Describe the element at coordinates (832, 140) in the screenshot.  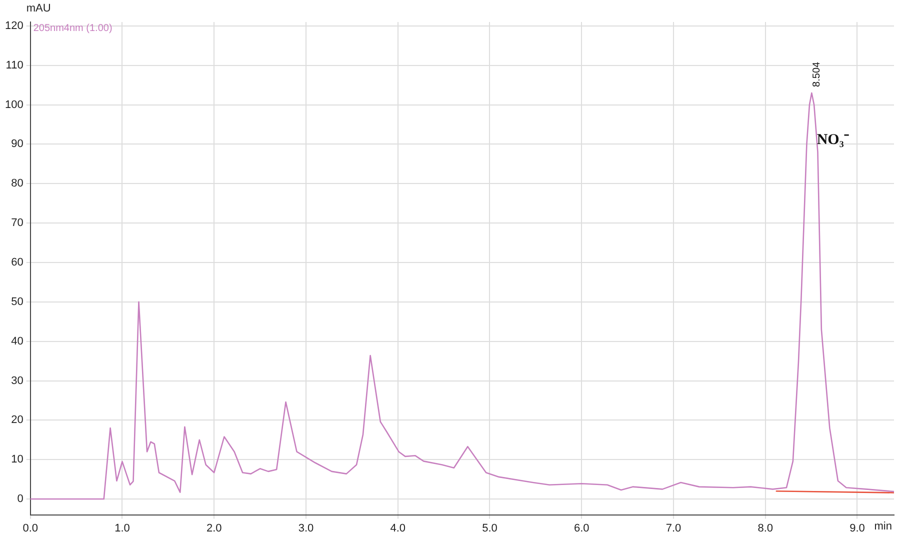
I see `annotation: NO₃⁻` at that location.